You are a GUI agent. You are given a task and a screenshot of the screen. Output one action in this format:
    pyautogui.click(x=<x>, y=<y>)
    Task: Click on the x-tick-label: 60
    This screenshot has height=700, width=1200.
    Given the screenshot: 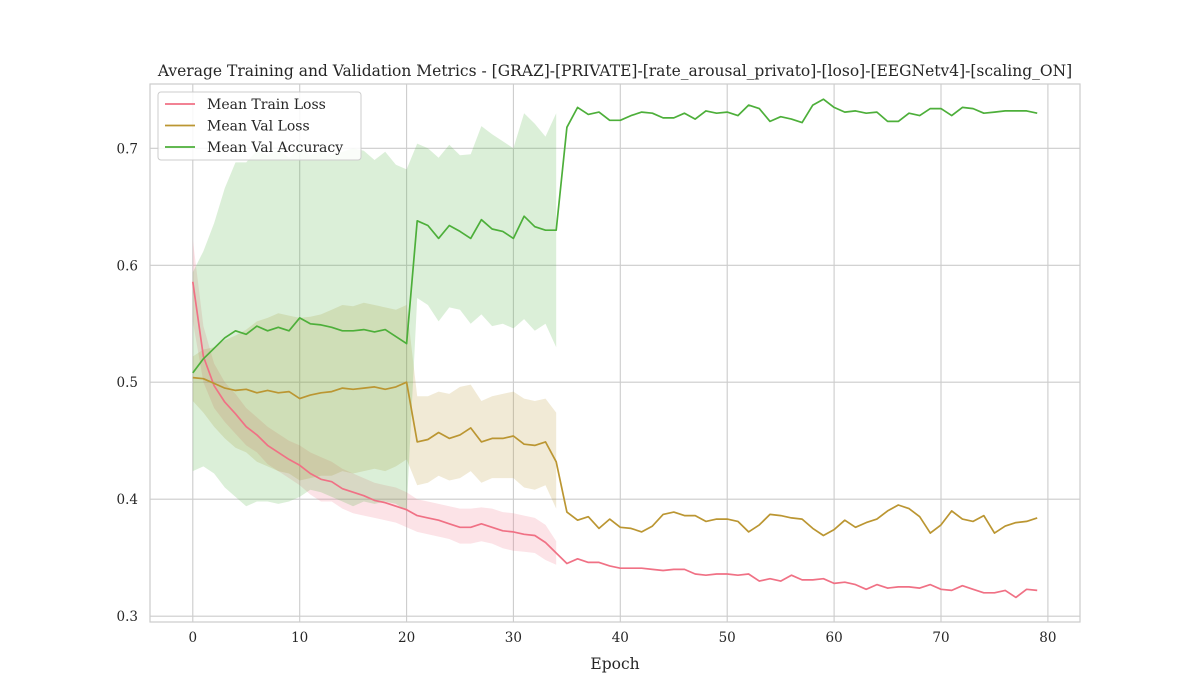 What is the action you would take?
    pyautogui.click(x=834, y=638)
    